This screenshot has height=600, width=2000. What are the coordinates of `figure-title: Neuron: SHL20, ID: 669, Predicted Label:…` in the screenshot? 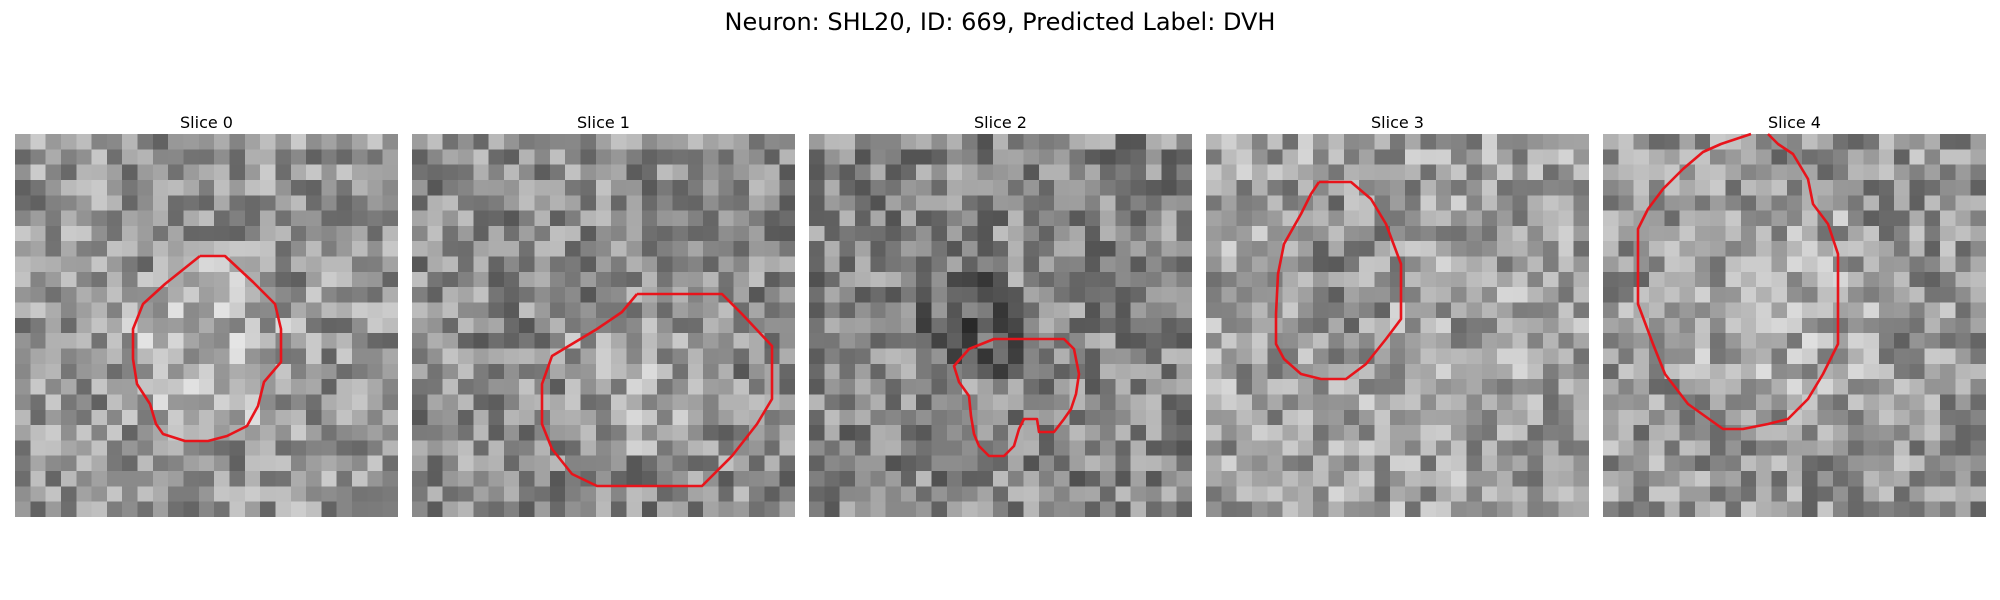 It's located at (1000, 22).